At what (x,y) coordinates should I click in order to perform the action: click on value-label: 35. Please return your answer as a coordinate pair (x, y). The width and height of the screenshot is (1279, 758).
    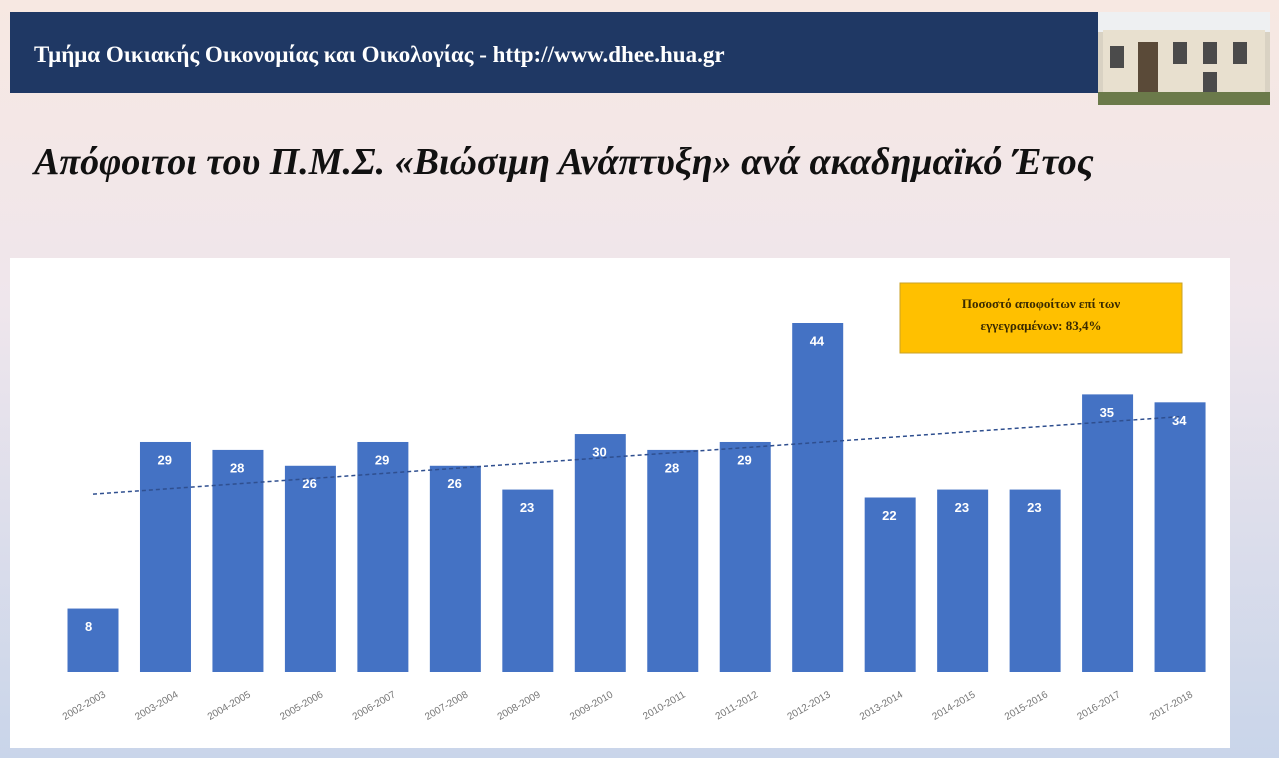
    Looking at the image, I should click on (1107, 412).